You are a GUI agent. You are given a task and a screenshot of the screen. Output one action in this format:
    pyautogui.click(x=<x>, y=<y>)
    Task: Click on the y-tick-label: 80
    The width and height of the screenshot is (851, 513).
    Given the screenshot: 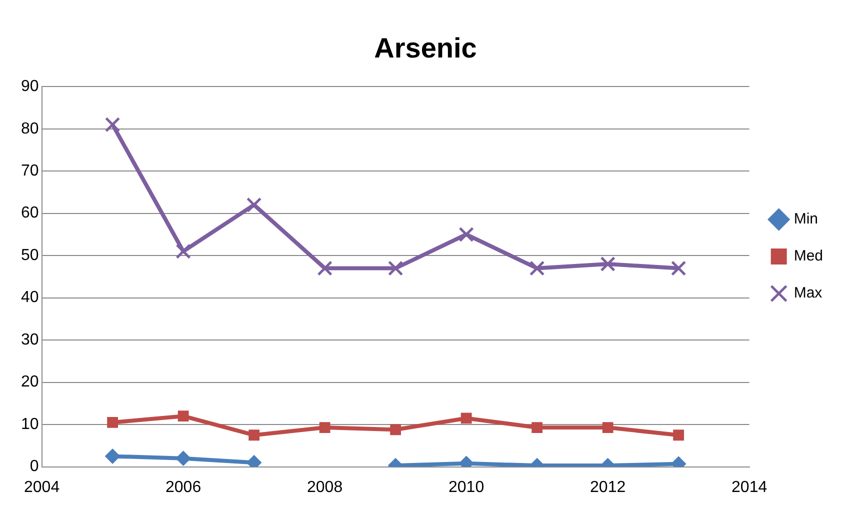 What is the action you would take?
    pyautogui.click(x=30, y=129)
    